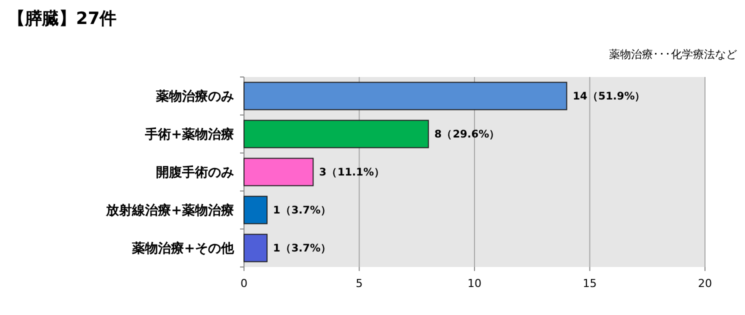 The image size is (745, 315). I want to click on y-tick-label: 手術+薬物治療, so click(189, 134).